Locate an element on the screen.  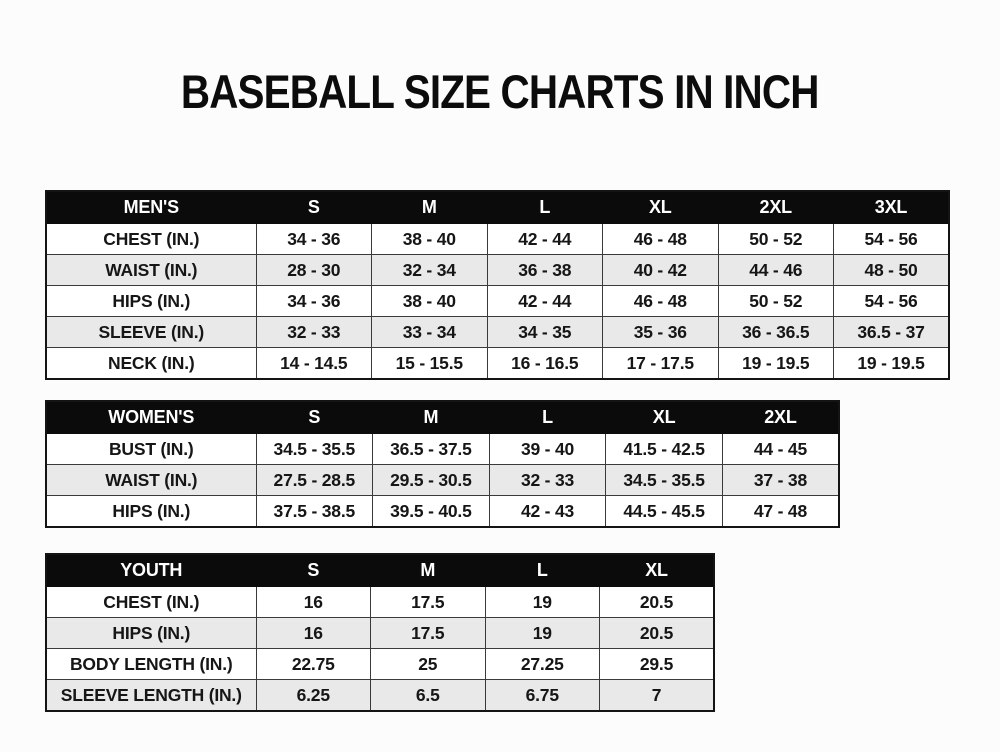
youth-table-title: YOUTH is located at coordinates (151, 570).